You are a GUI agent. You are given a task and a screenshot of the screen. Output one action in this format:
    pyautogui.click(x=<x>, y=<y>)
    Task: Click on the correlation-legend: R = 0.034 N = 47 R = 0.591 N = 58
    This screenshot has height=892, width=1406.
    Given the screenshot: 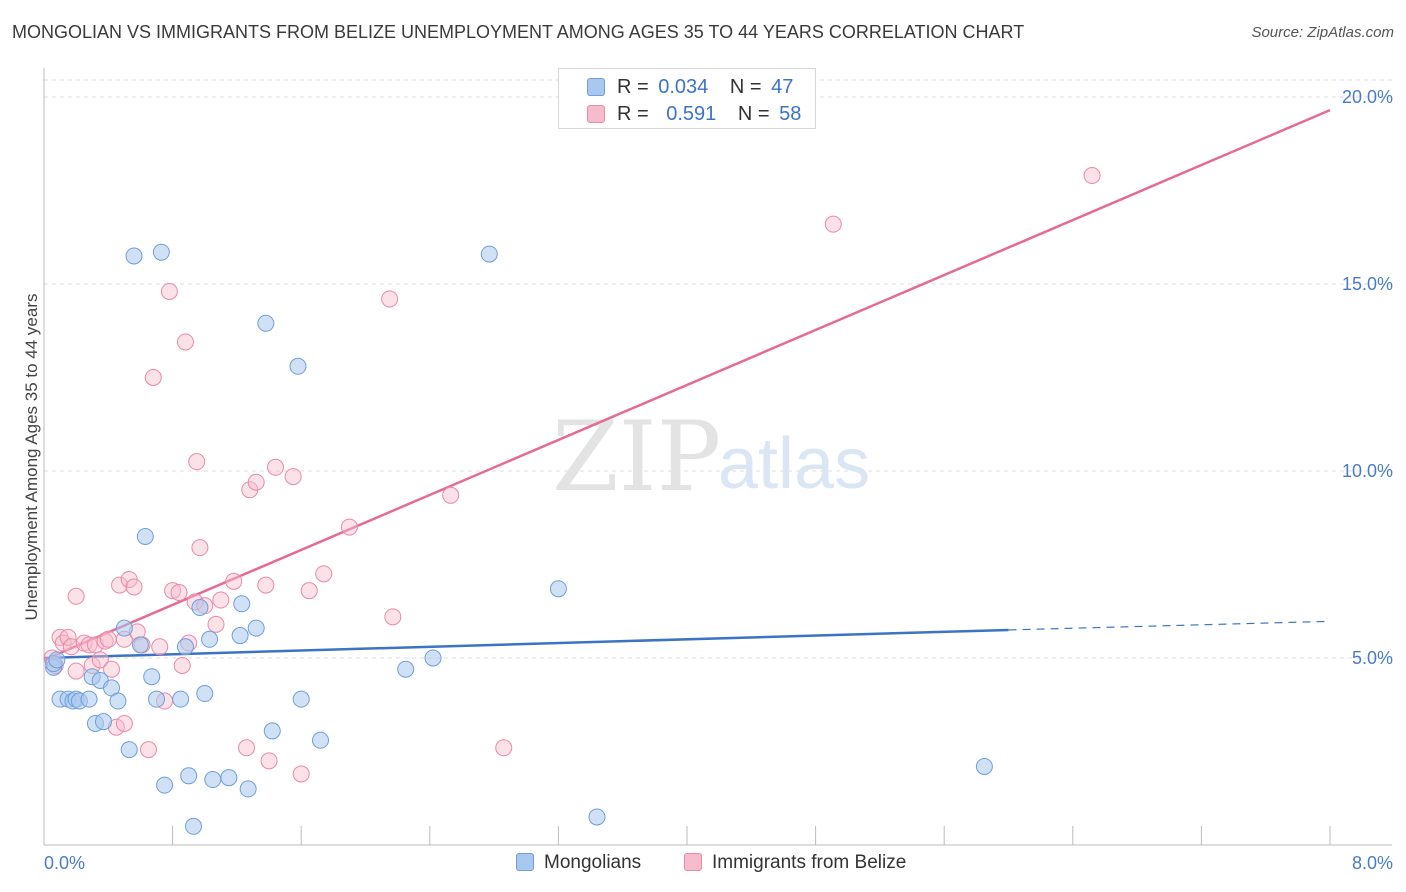 What is the action you would take?
    pyautogui.click(x=687, y=98)
    